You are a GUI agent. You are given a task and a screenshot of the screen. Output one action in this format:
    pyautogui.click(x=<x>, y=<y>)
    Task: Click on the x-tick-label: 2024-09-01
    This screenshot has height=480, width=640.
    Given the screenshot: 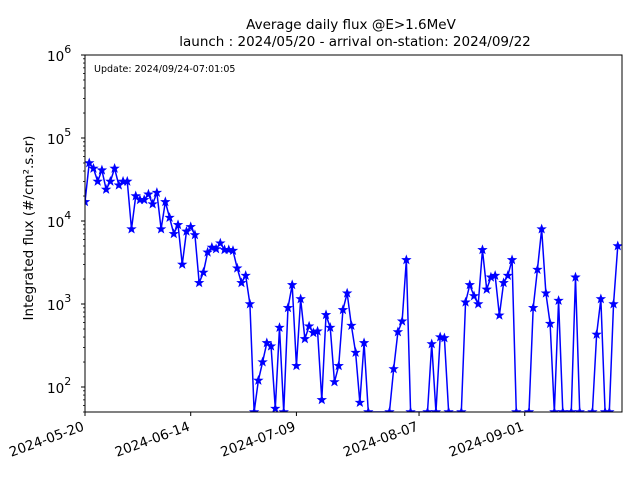 What is the action you would take?
    pyautogui.click(x=486, y=440)
    